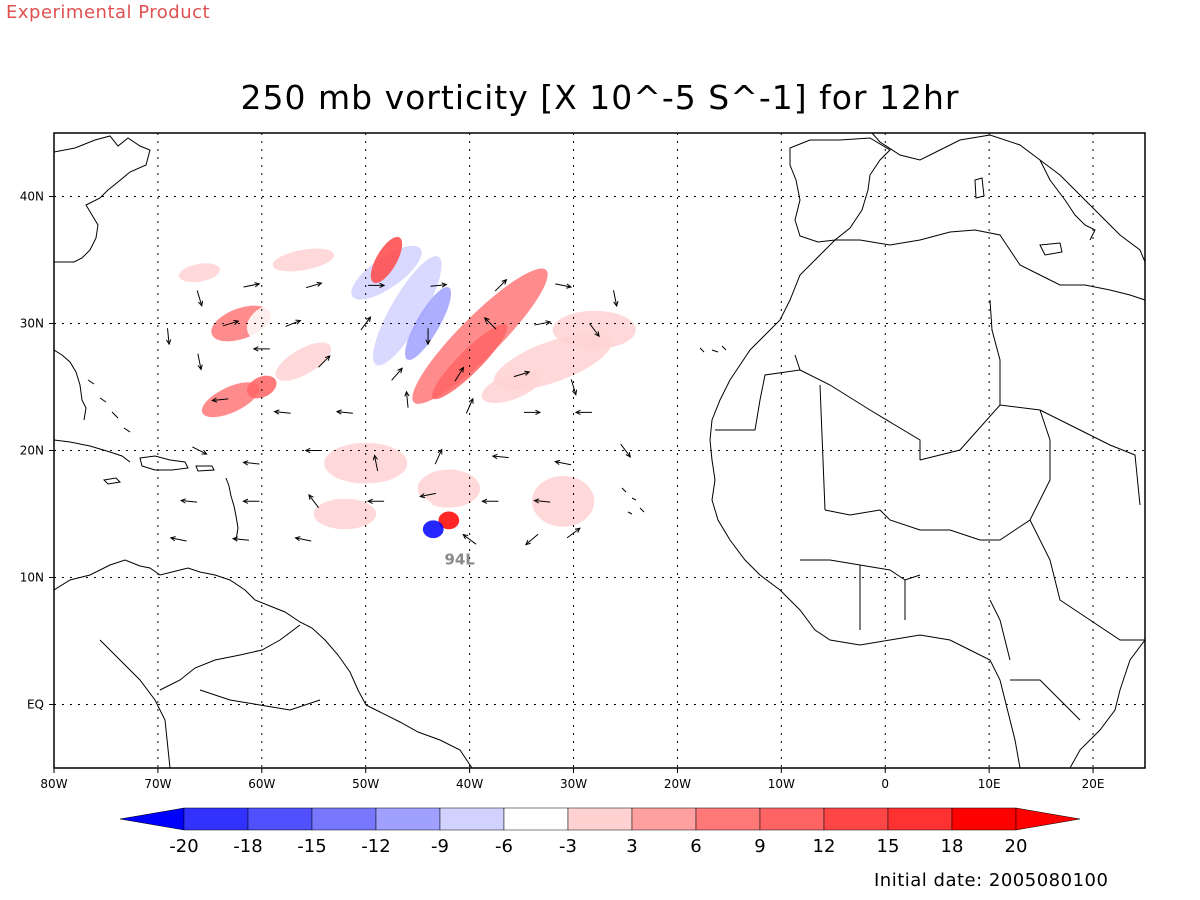 Image resolution: width=1200 pixels, height=900 pixels. What do you see at coordinates (989, 784) in the screenshot?
I see `x-tick-label: 10E` at bounding box center [989, 784].